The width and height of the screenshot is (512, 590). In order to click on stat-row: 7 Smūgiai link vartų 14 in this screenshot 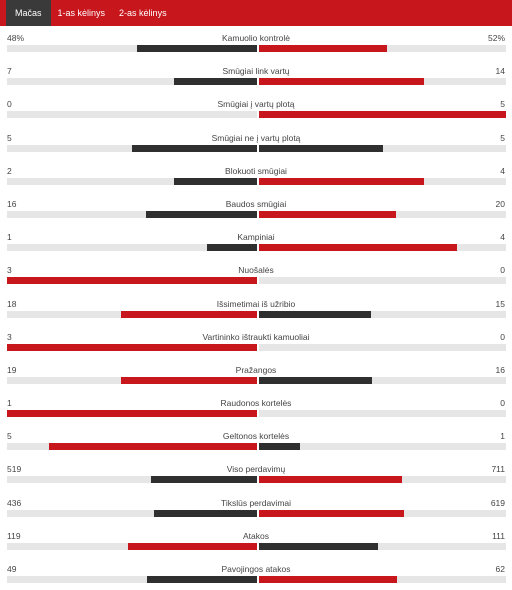, I will do `click(256, 75)`.